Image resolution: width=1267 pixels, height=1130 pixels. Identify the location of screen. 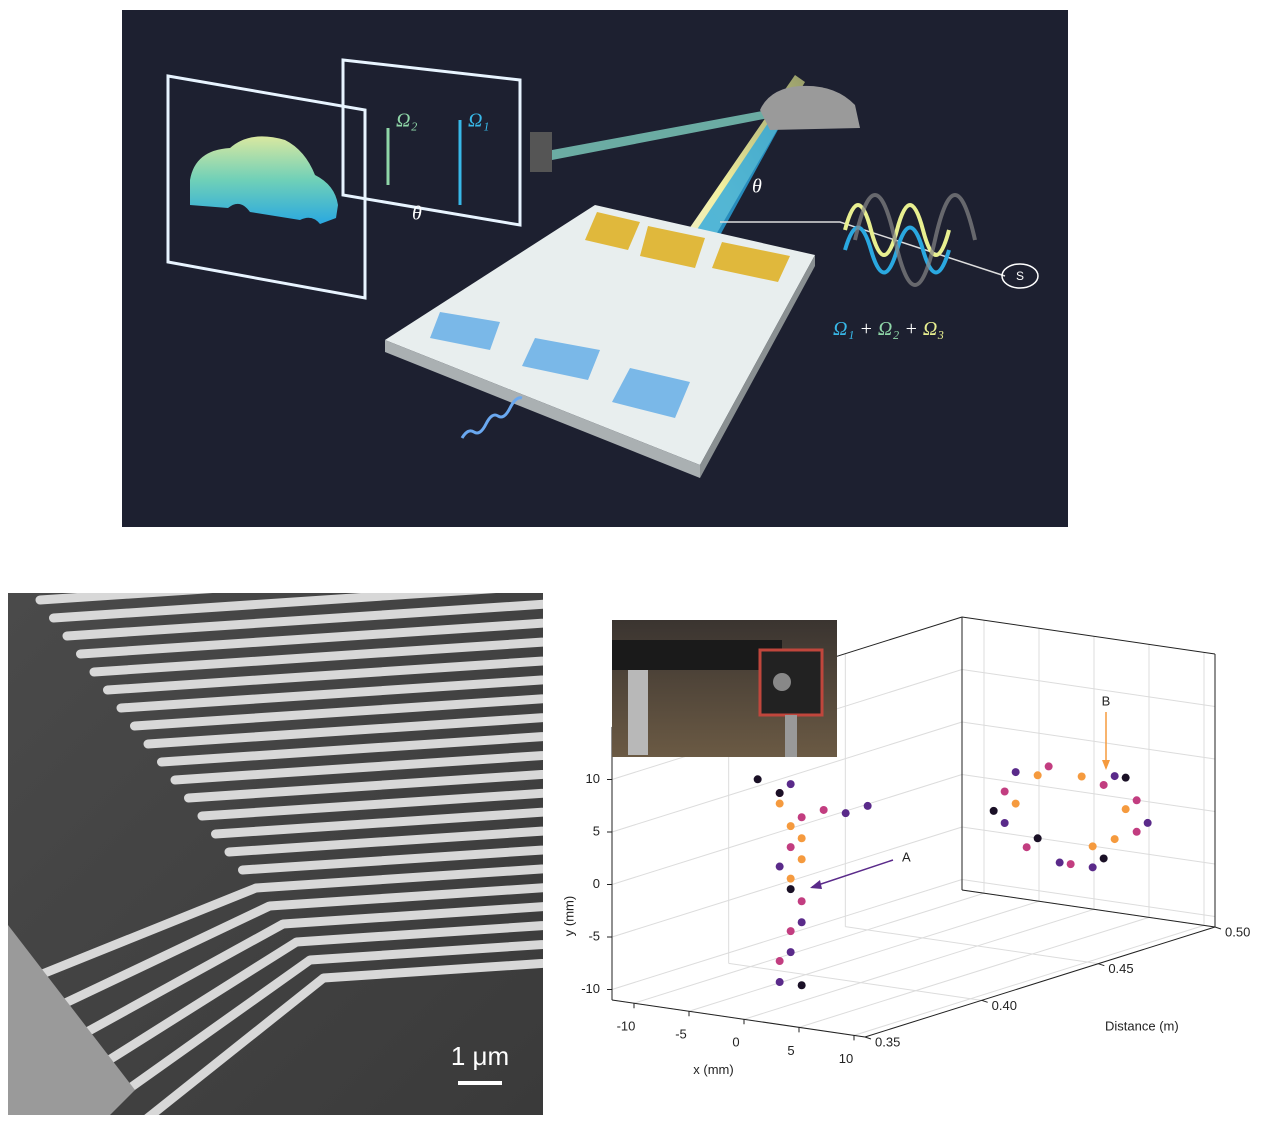
(431, 142).